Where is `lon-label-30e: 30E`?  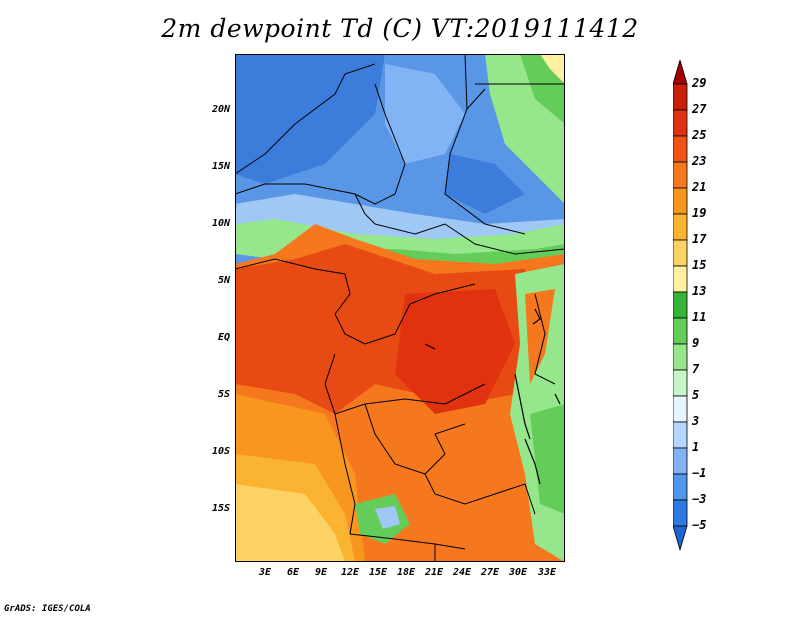 lon-label-30e: 30E is located at coordinates (518, 572).